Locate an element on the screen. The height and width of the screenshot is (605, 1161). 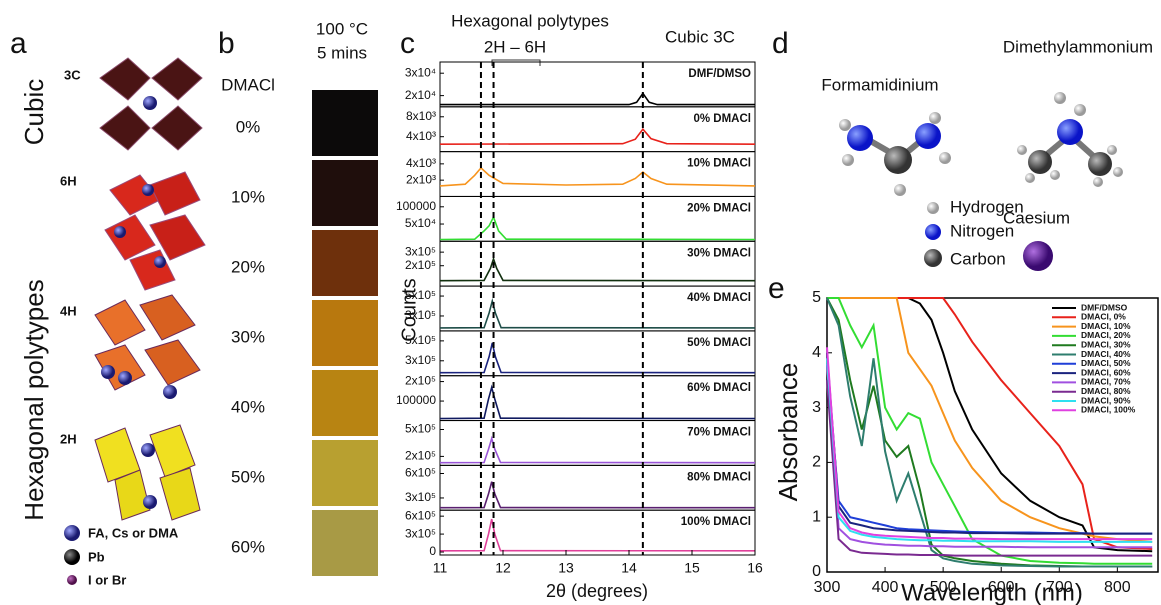
legend-label: DMACl, 100% is located at coordinates (1108, 410).